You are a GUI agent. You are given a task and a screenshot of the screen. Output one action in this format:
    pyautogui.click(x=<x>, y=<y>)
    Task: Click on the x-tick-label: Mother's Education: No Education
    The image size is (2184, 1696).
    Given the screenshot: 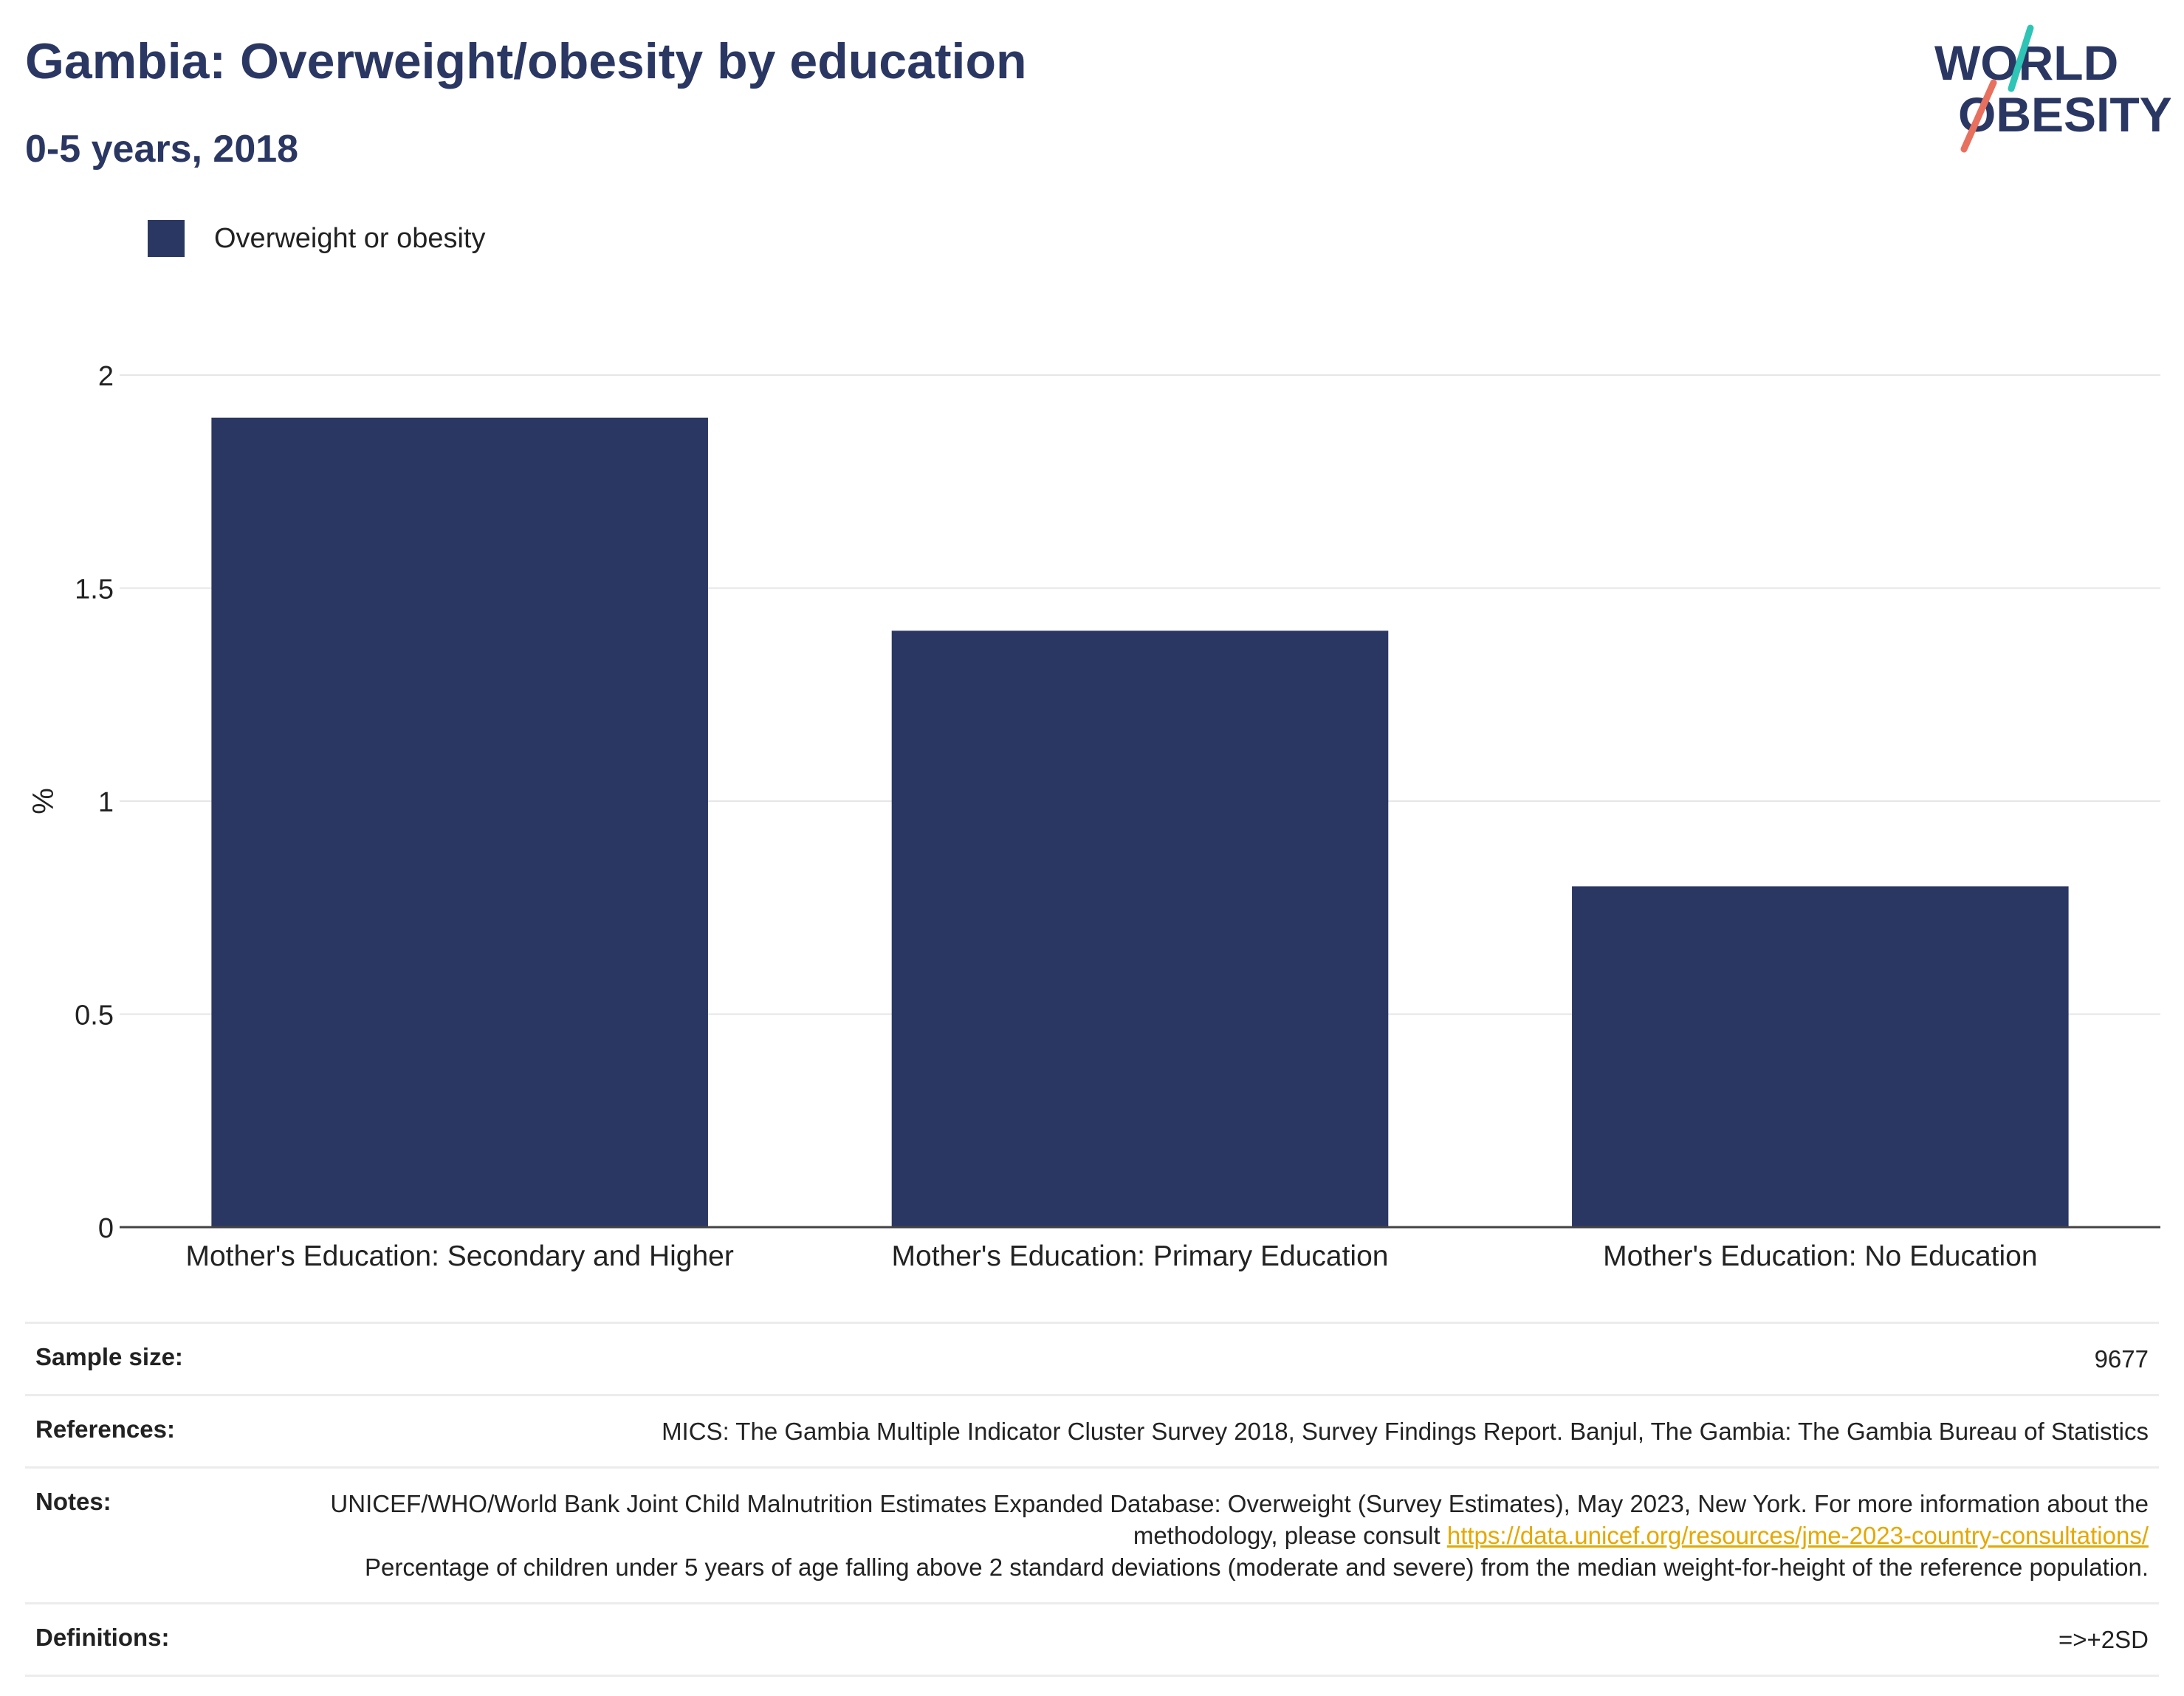 What is the action you would take?
    pyautogui.click(x=1820, y=1256)
    